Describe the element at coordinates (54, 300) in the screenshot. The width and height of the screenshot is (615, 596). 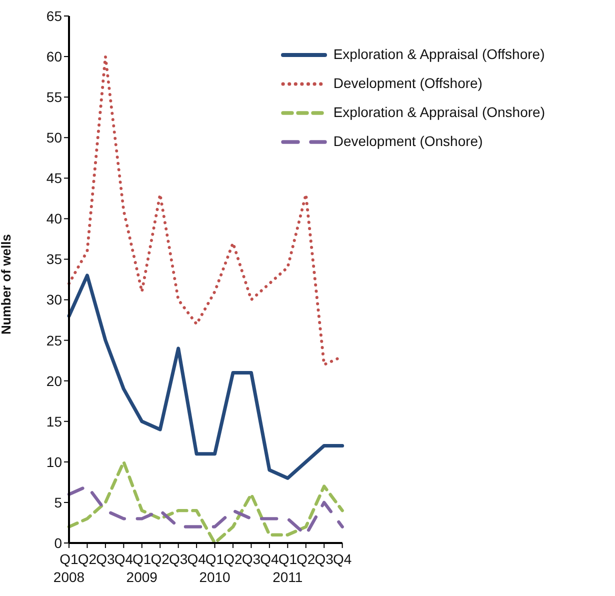
I see `y-tick-label: 30` at that location.